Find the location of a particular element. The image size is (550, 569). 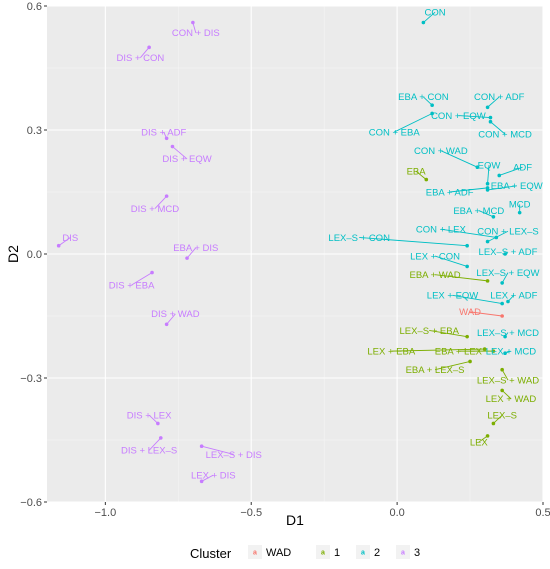

label-eba: EBA is located at coordinates (417, 172).